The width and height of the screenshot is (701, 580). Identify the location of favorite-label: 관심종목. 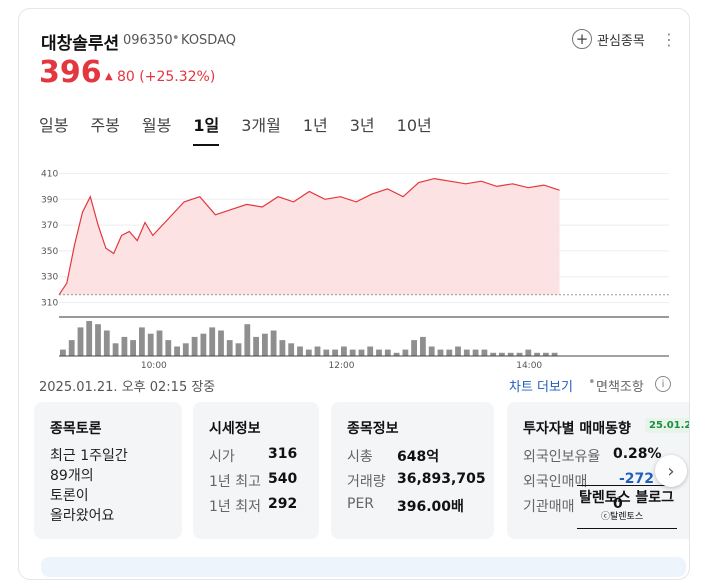
(621, 41).